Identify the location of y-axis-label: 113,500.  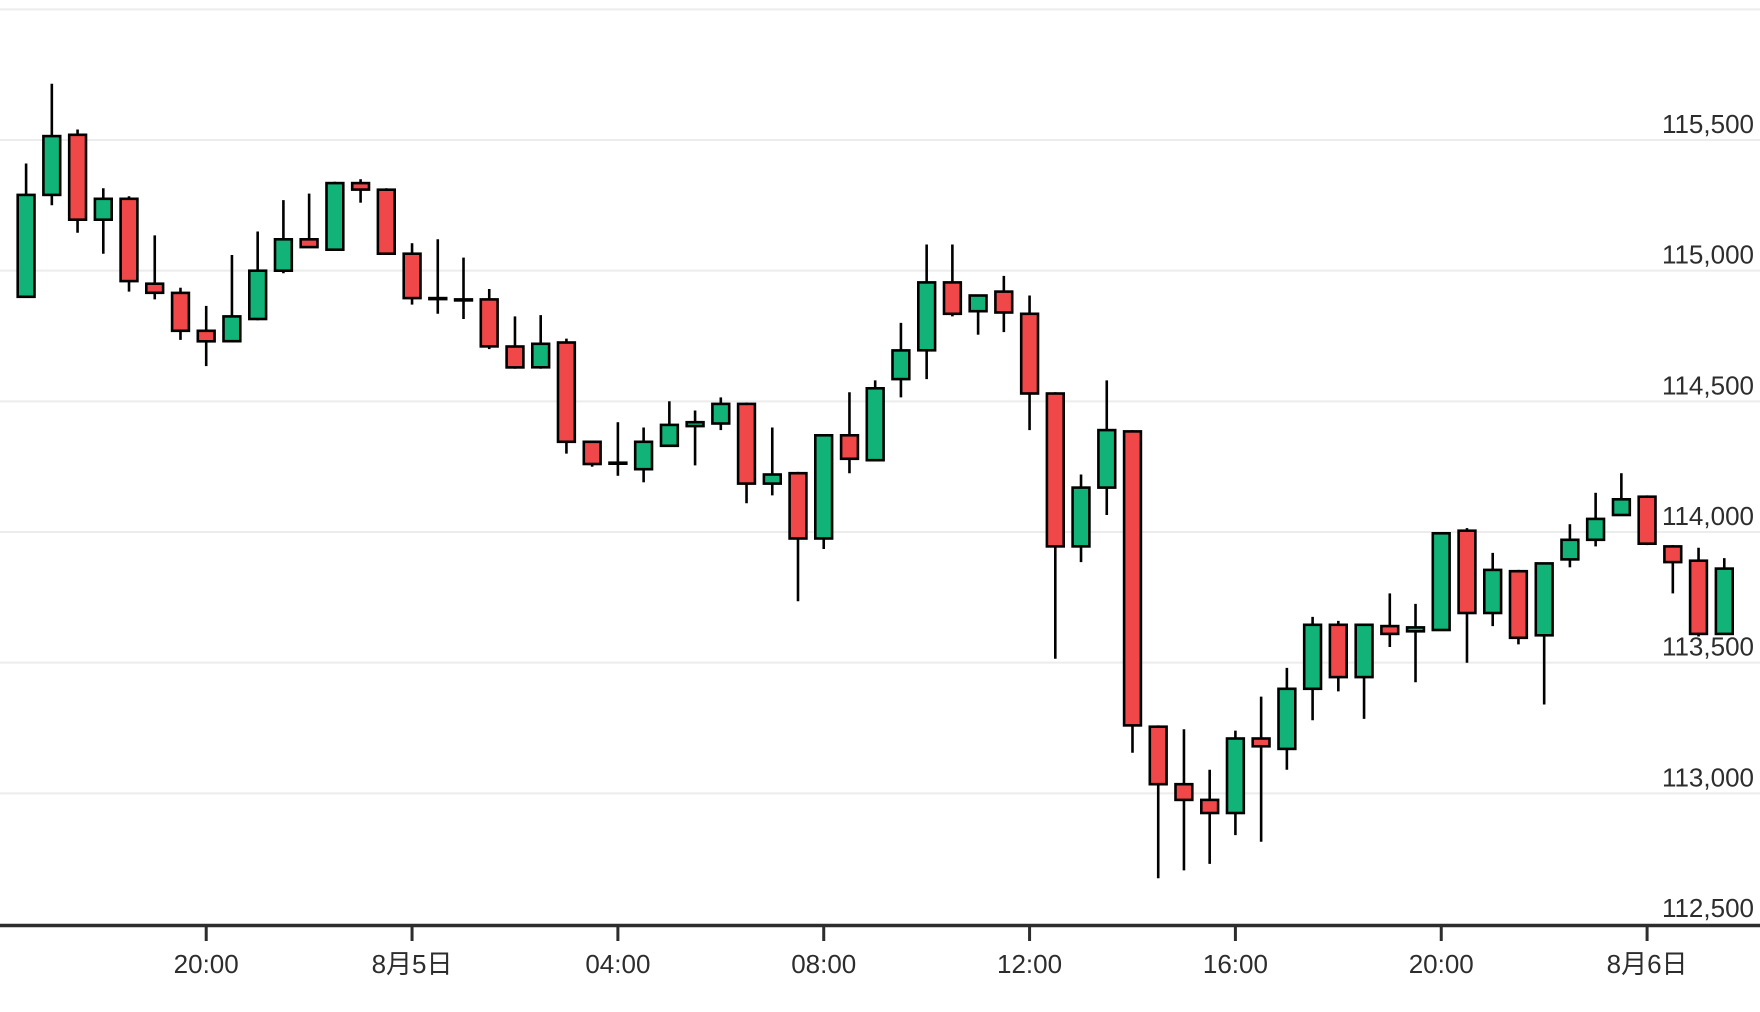
(1708, 647).